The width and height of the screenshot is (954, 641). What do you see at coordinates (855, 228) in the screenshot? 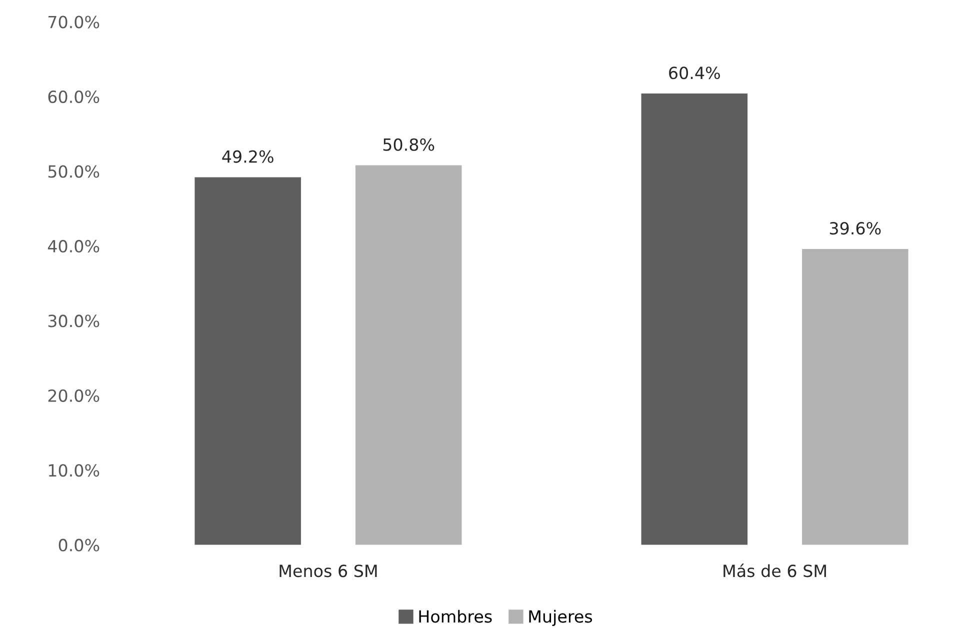
I see `data-label: 39.6%` at bounding box center [855, 228].